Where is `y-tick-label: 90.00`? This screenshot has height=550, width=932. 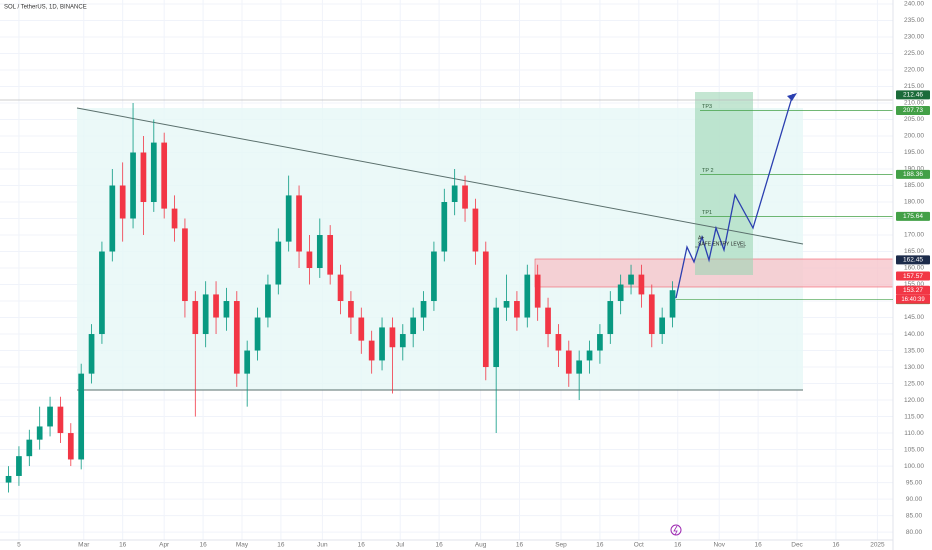
y-tick-label: 90.00 is located at coordinates (914, 499).